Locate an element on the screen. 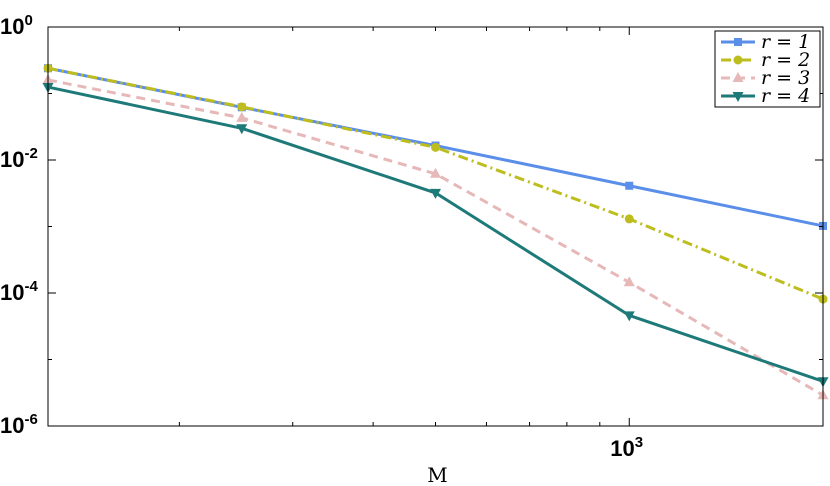 The height and width of the screenshot is (486, 830). y-tick-exponent: 0 is located at coordinates (28, 20).